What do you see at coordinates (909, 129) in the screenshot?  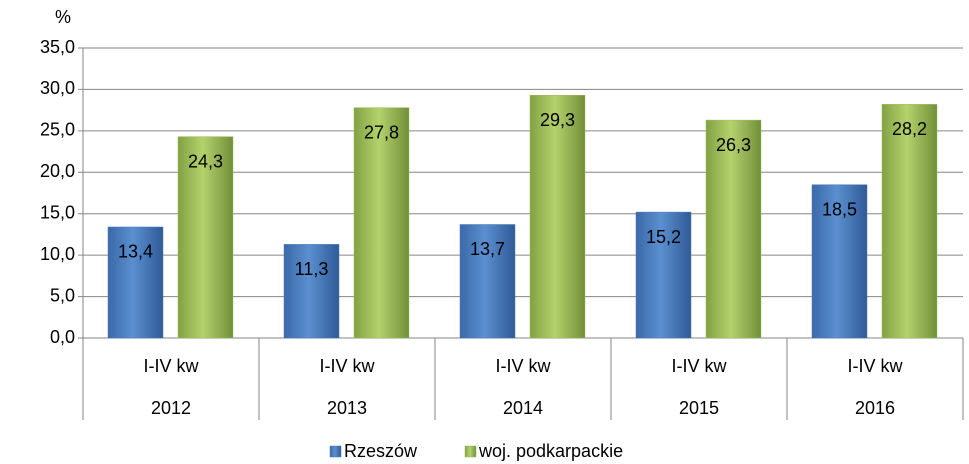 I see `value-label: 28,2` at bounding box center [909, 129].